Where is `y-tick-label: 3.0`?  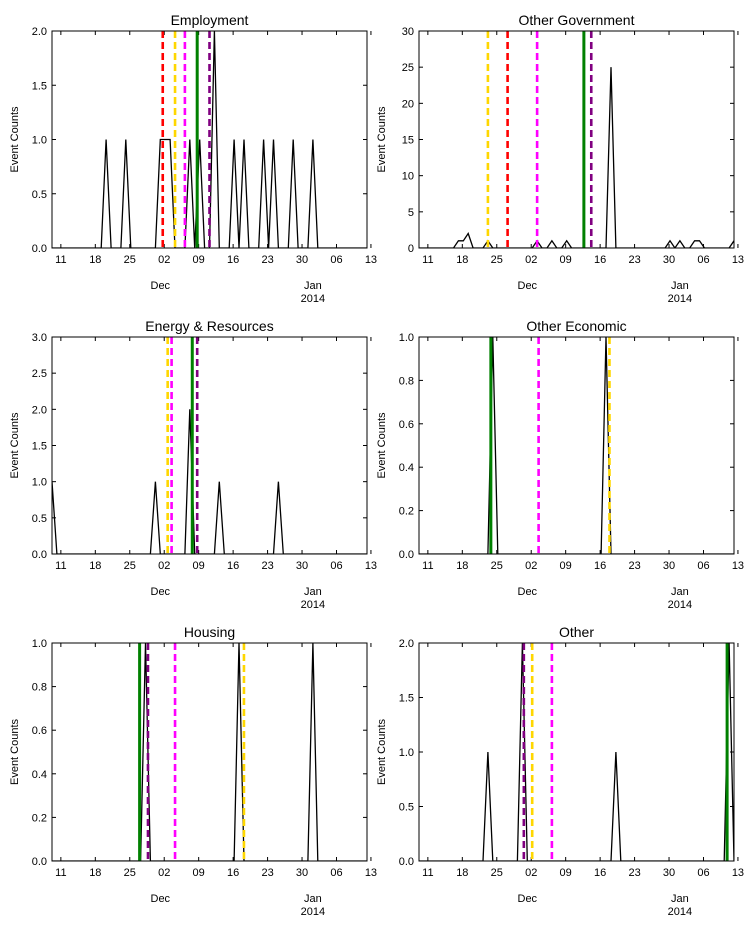 y-tick-label: 3.0 is located at coordinates (39, 338).